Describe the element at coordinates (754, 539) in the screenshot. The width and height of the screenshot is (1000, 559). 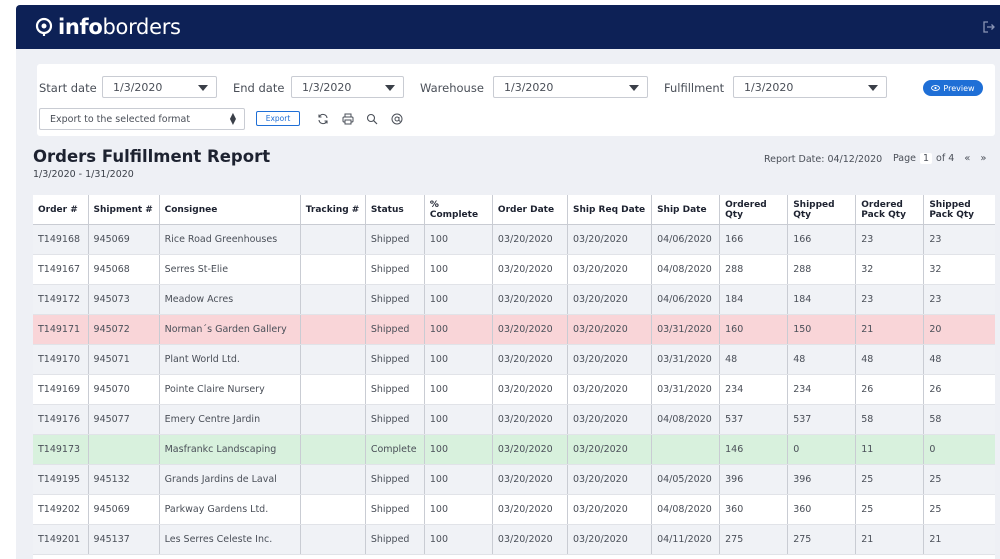
I see `table-cell: 275` at that location.